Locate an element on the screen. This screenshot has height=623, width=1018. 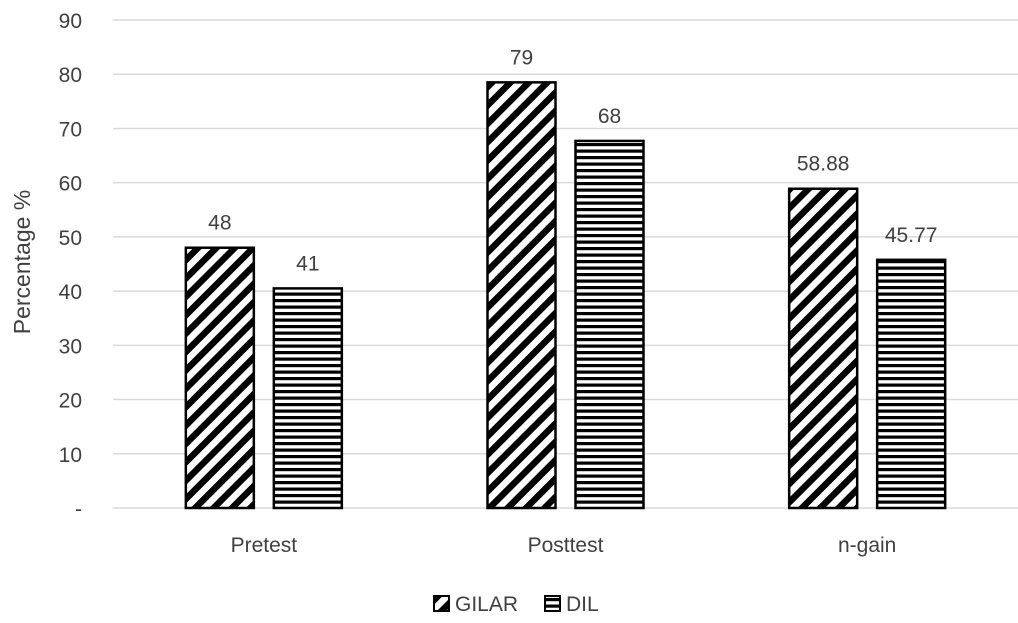
x-tick-label: Posttest is located at coordinates (566, 545).